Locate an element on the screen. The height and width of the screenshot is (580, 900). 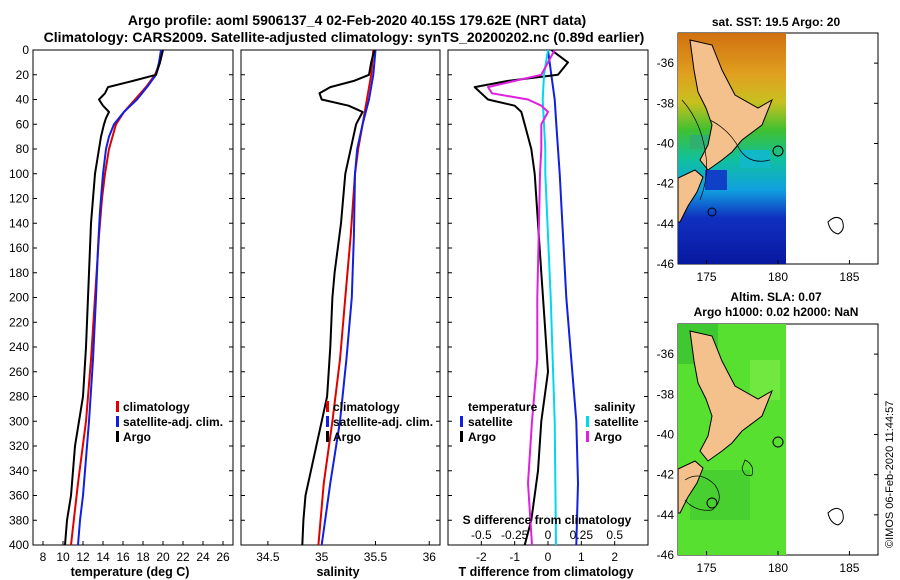
difference-xlabel: T difference from climatology is located at coordinates (545, 572).